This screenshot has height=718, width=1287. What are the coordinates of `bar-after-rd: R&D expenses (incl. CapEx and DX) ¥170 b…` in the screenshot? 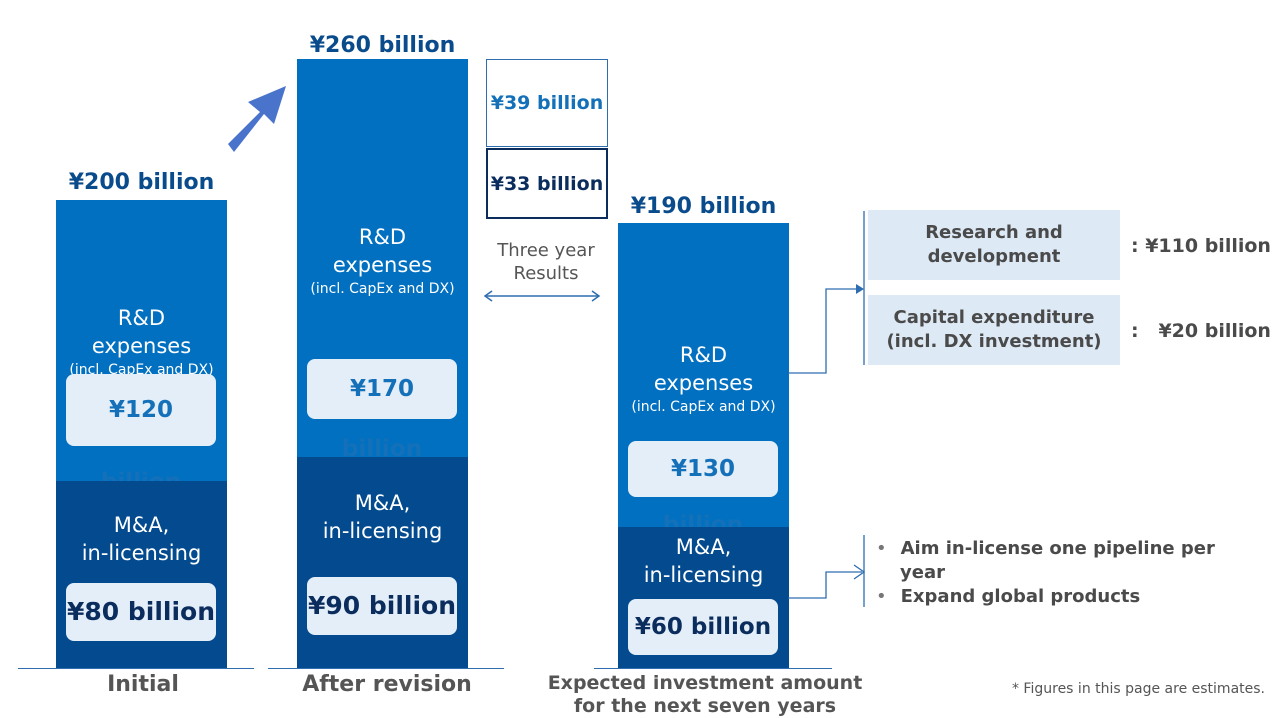 It's located at (382, 260).